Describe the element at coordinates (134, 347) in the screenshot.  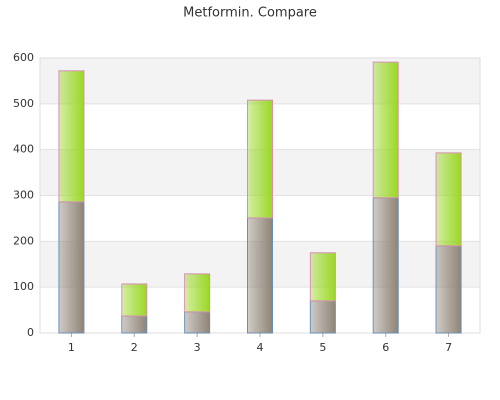
I see `x-tick-label: 2` at that location.